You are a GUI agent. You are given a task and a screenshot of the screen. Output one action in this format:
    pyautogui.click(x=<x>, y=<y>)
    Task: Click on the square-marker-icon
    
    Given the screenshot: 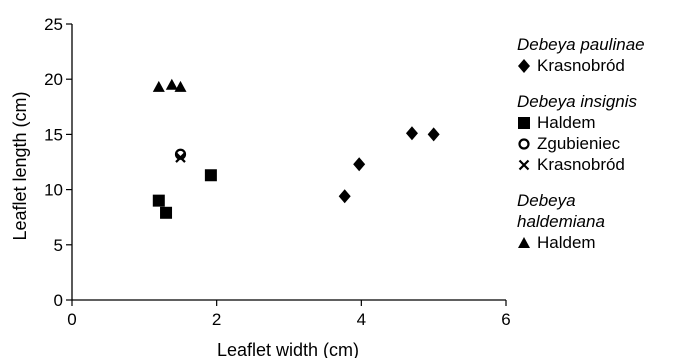 What is the action you would take?
    pyautogui.click(x=527, y=122)
    